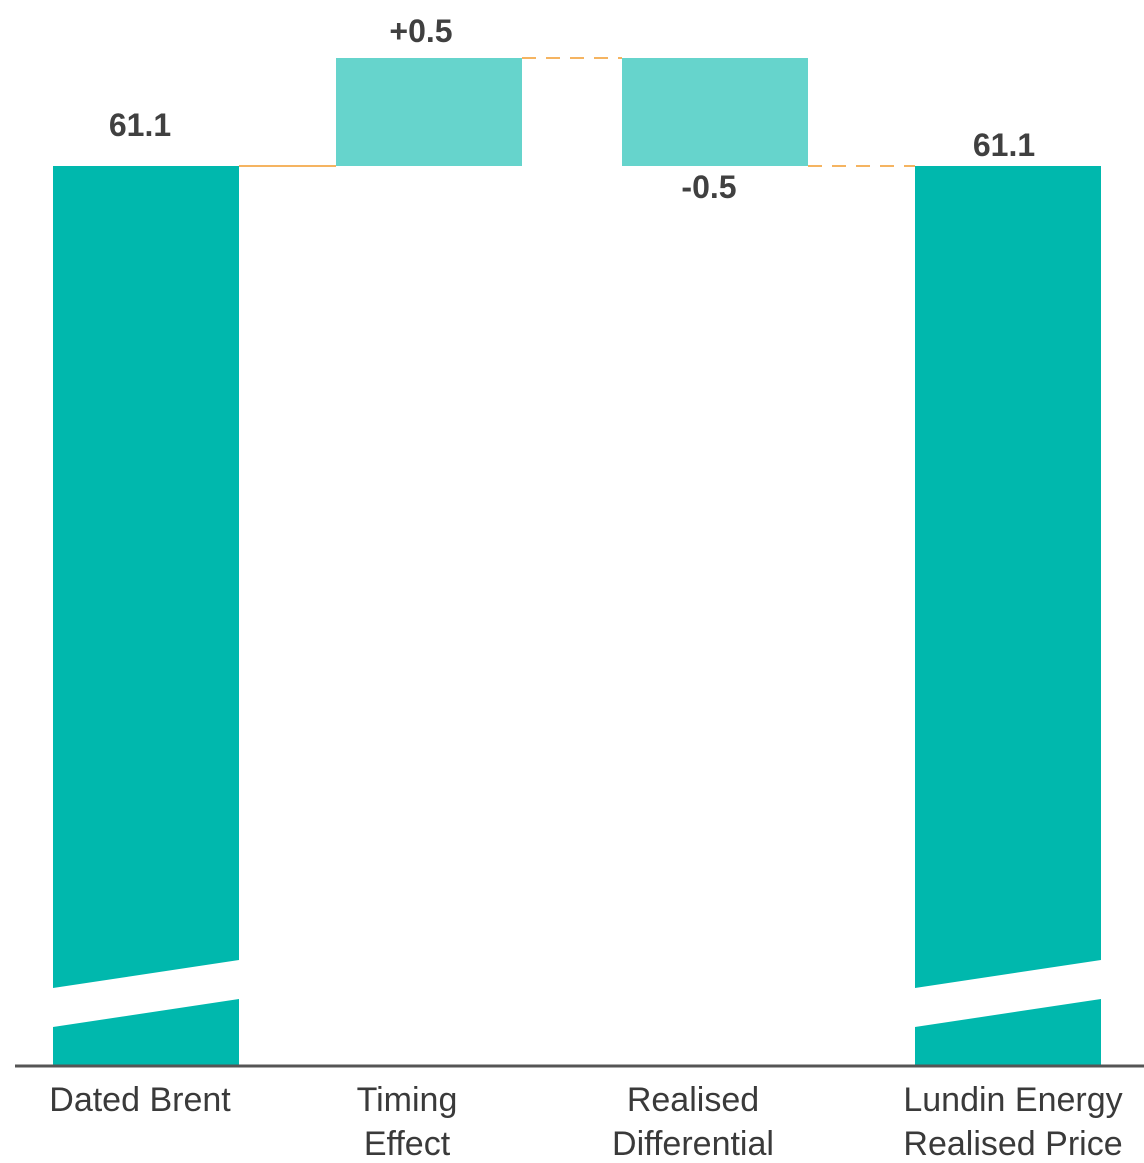 The image size is (1144, 1163). What do you see at coordinates (708, 187) in the screenshot?
I see `value-label-realised-differential: -0.5` at bounding box center [708, 187].